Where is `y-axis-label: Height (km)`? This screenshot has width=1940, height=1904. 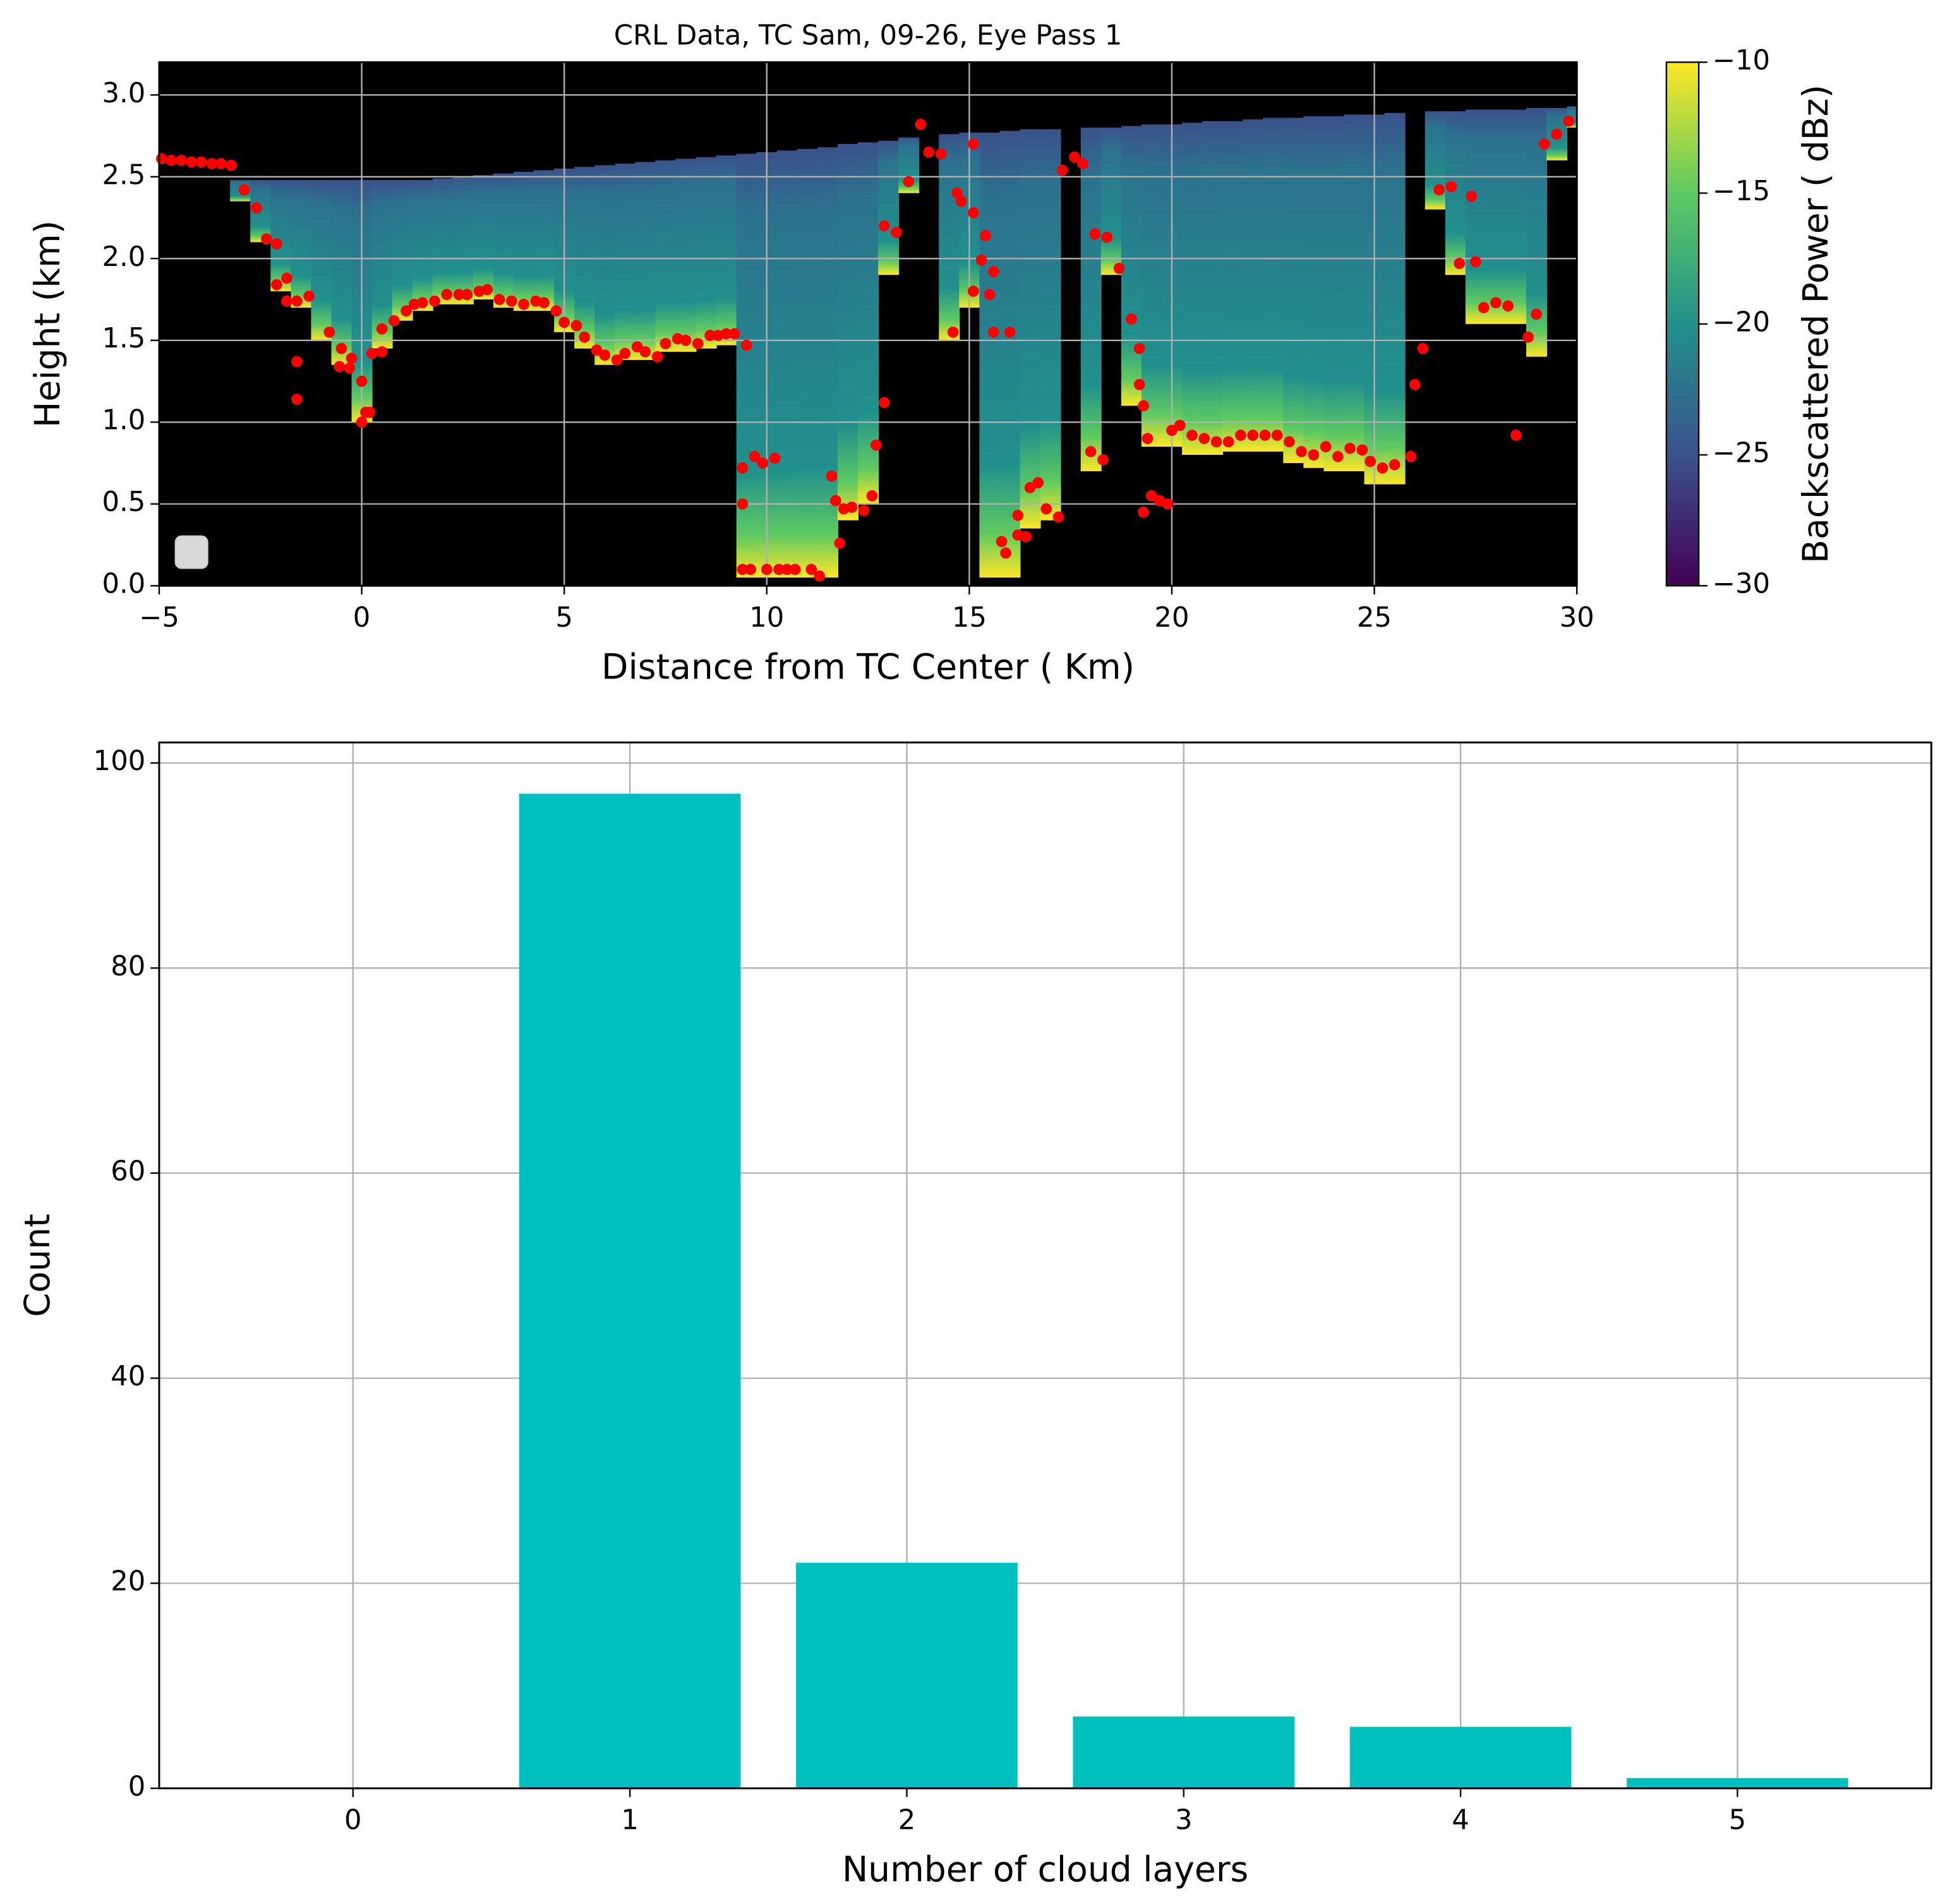 y-axis-label: Height (km) is located at coordinates (47, 324).